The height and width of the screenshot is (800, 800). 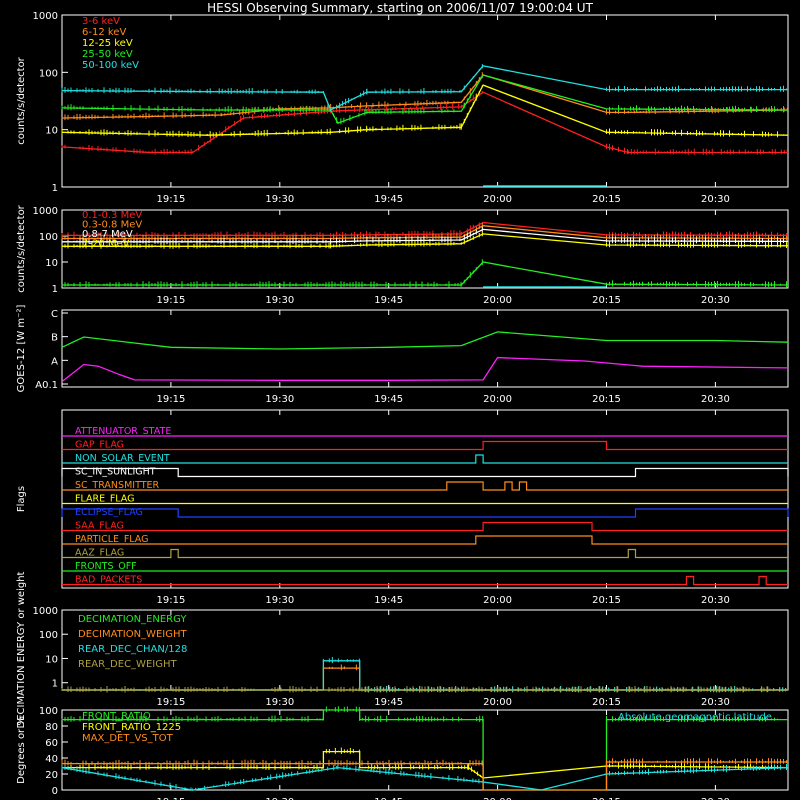 What do you see at coordinates (695, 717) in the screenshot?
I see `annotation: Absolute geomagnetic latitude` at bounding box center [695, 717].